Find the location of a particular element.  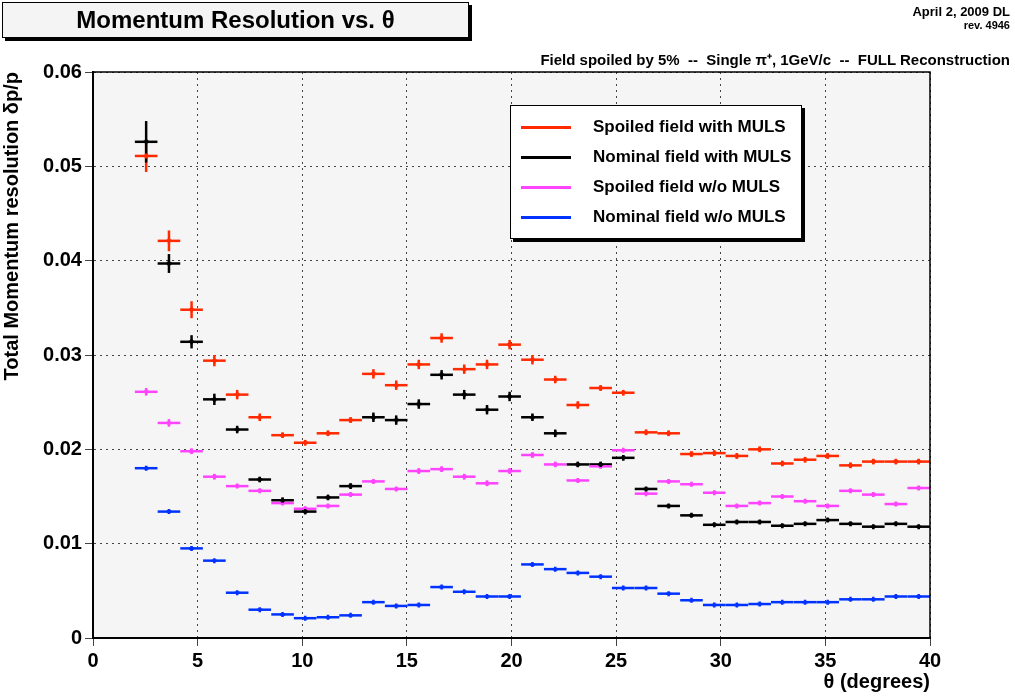

x-tick-label: 25 is located at coordinates (616, 659).